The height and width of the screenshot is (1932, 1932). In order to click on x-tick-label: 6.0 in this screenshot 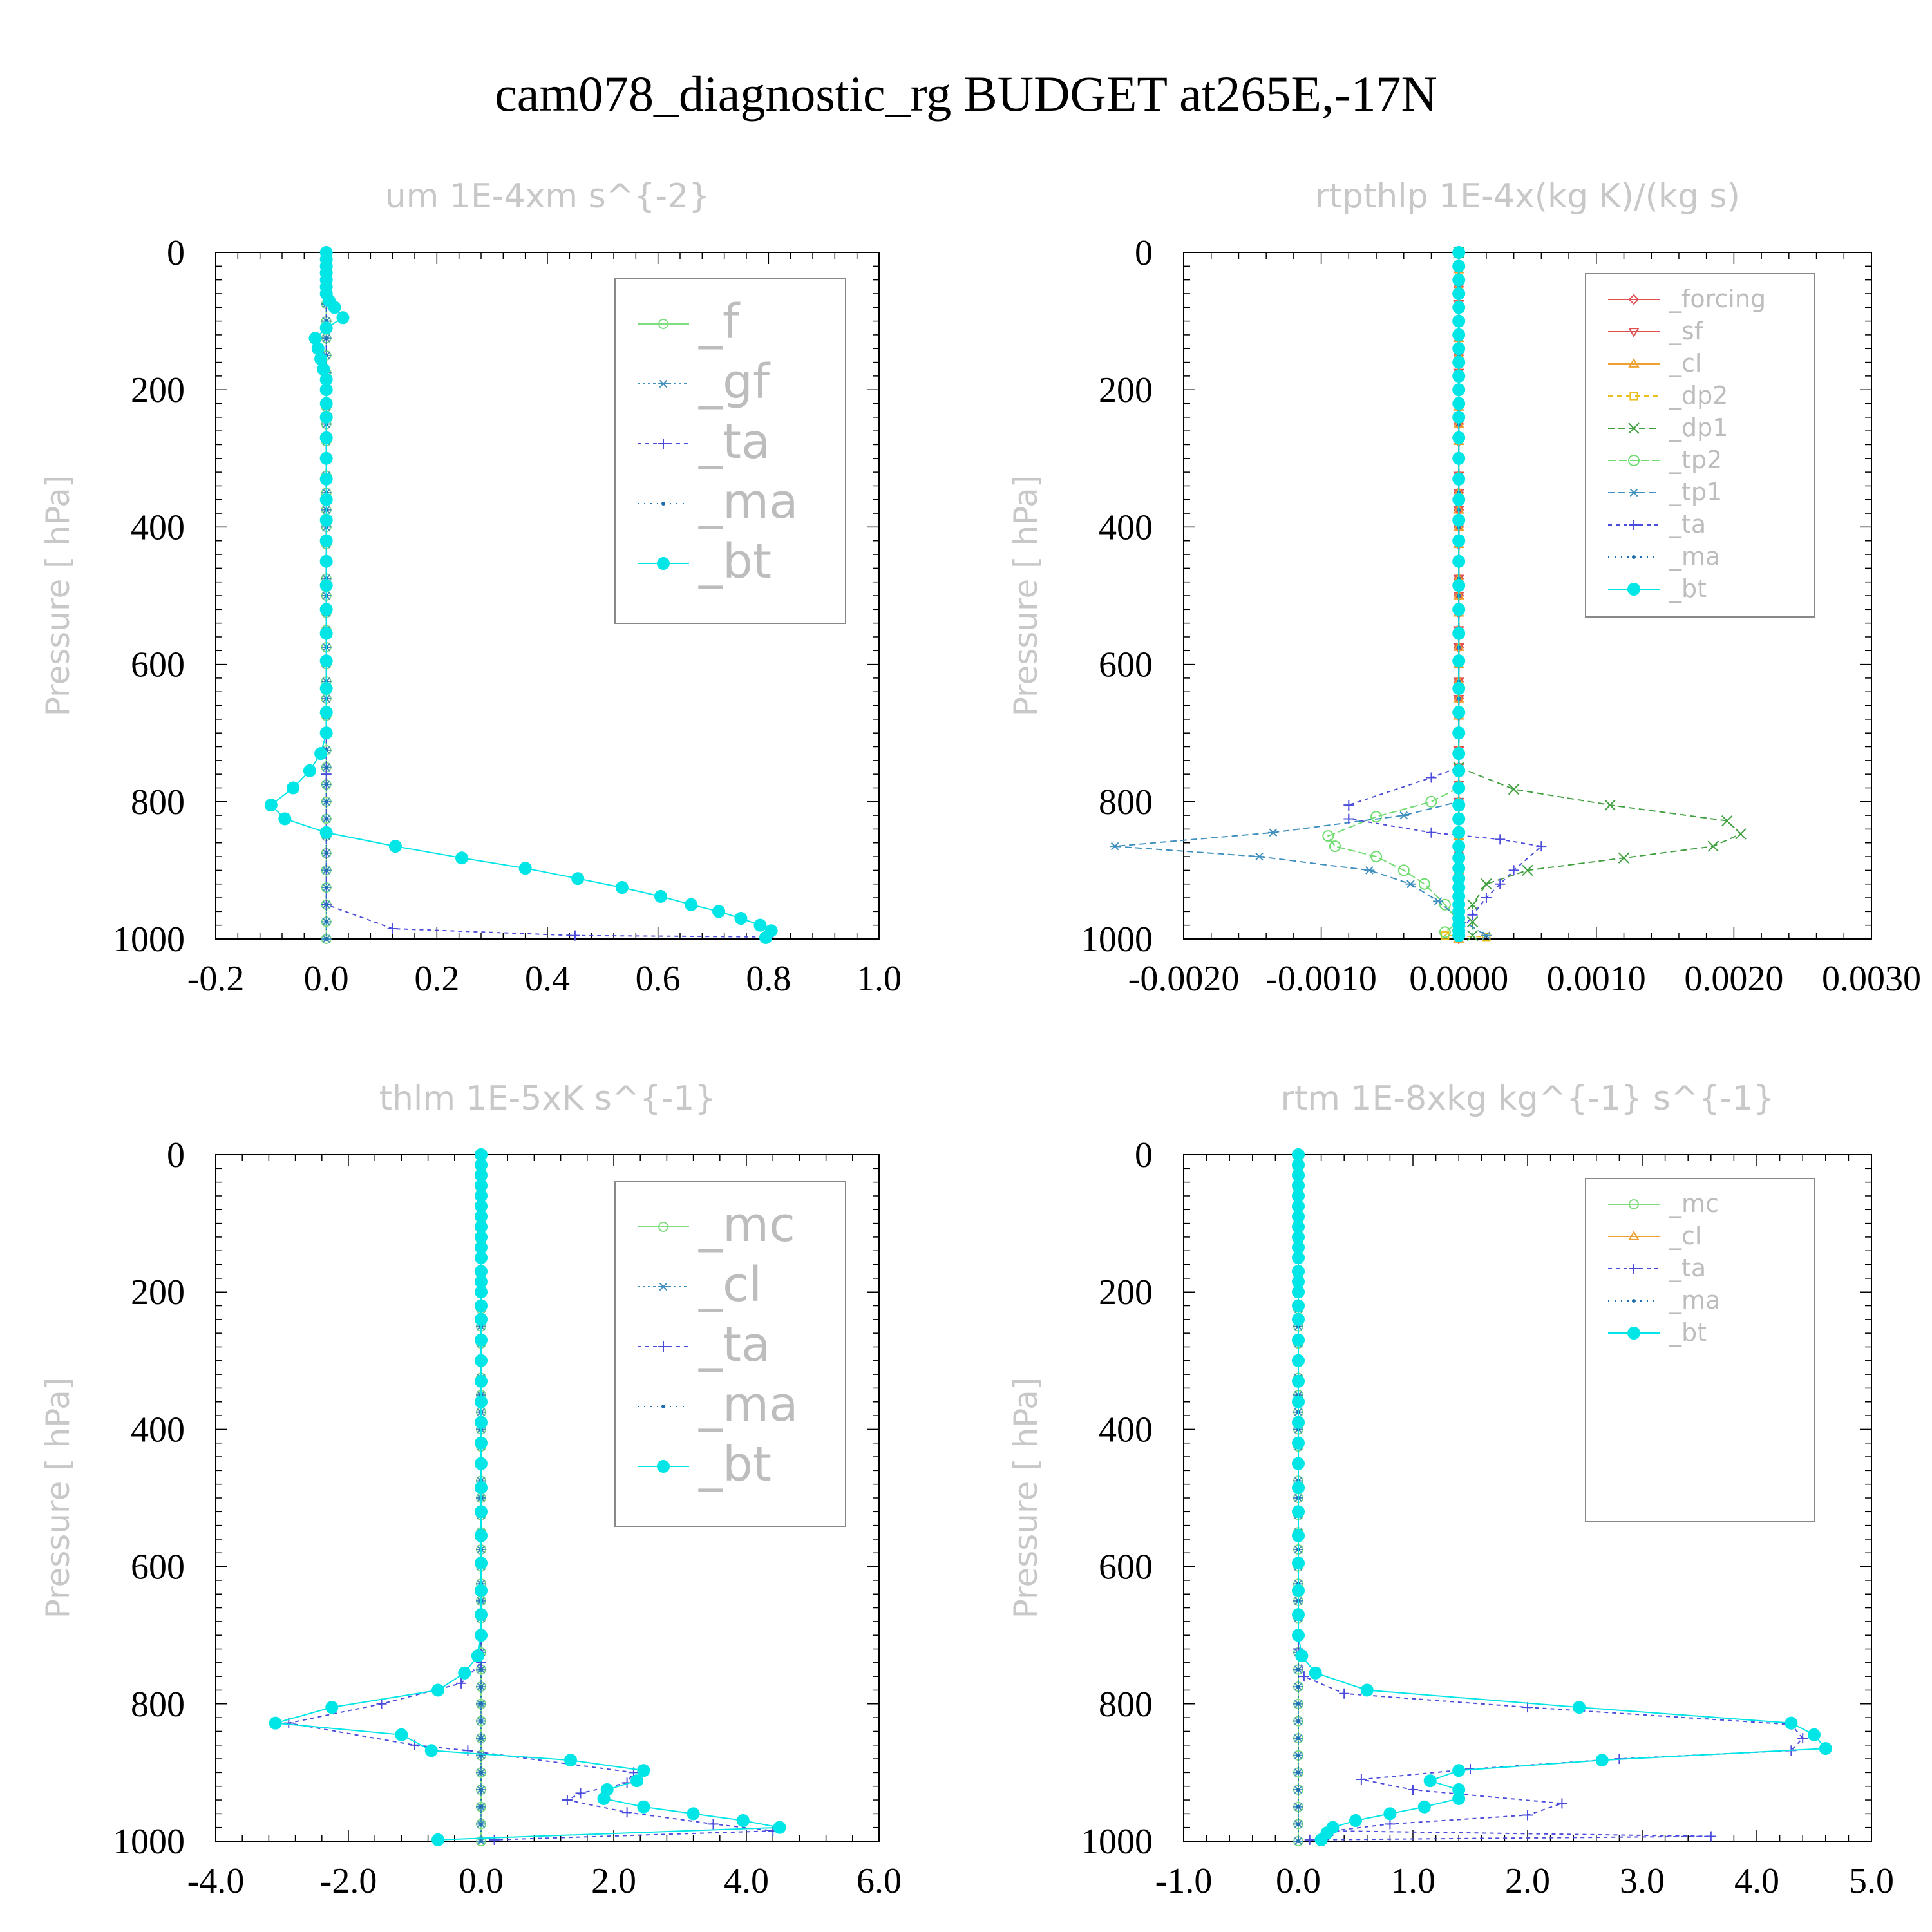, I will do `click(879, 1881)`.